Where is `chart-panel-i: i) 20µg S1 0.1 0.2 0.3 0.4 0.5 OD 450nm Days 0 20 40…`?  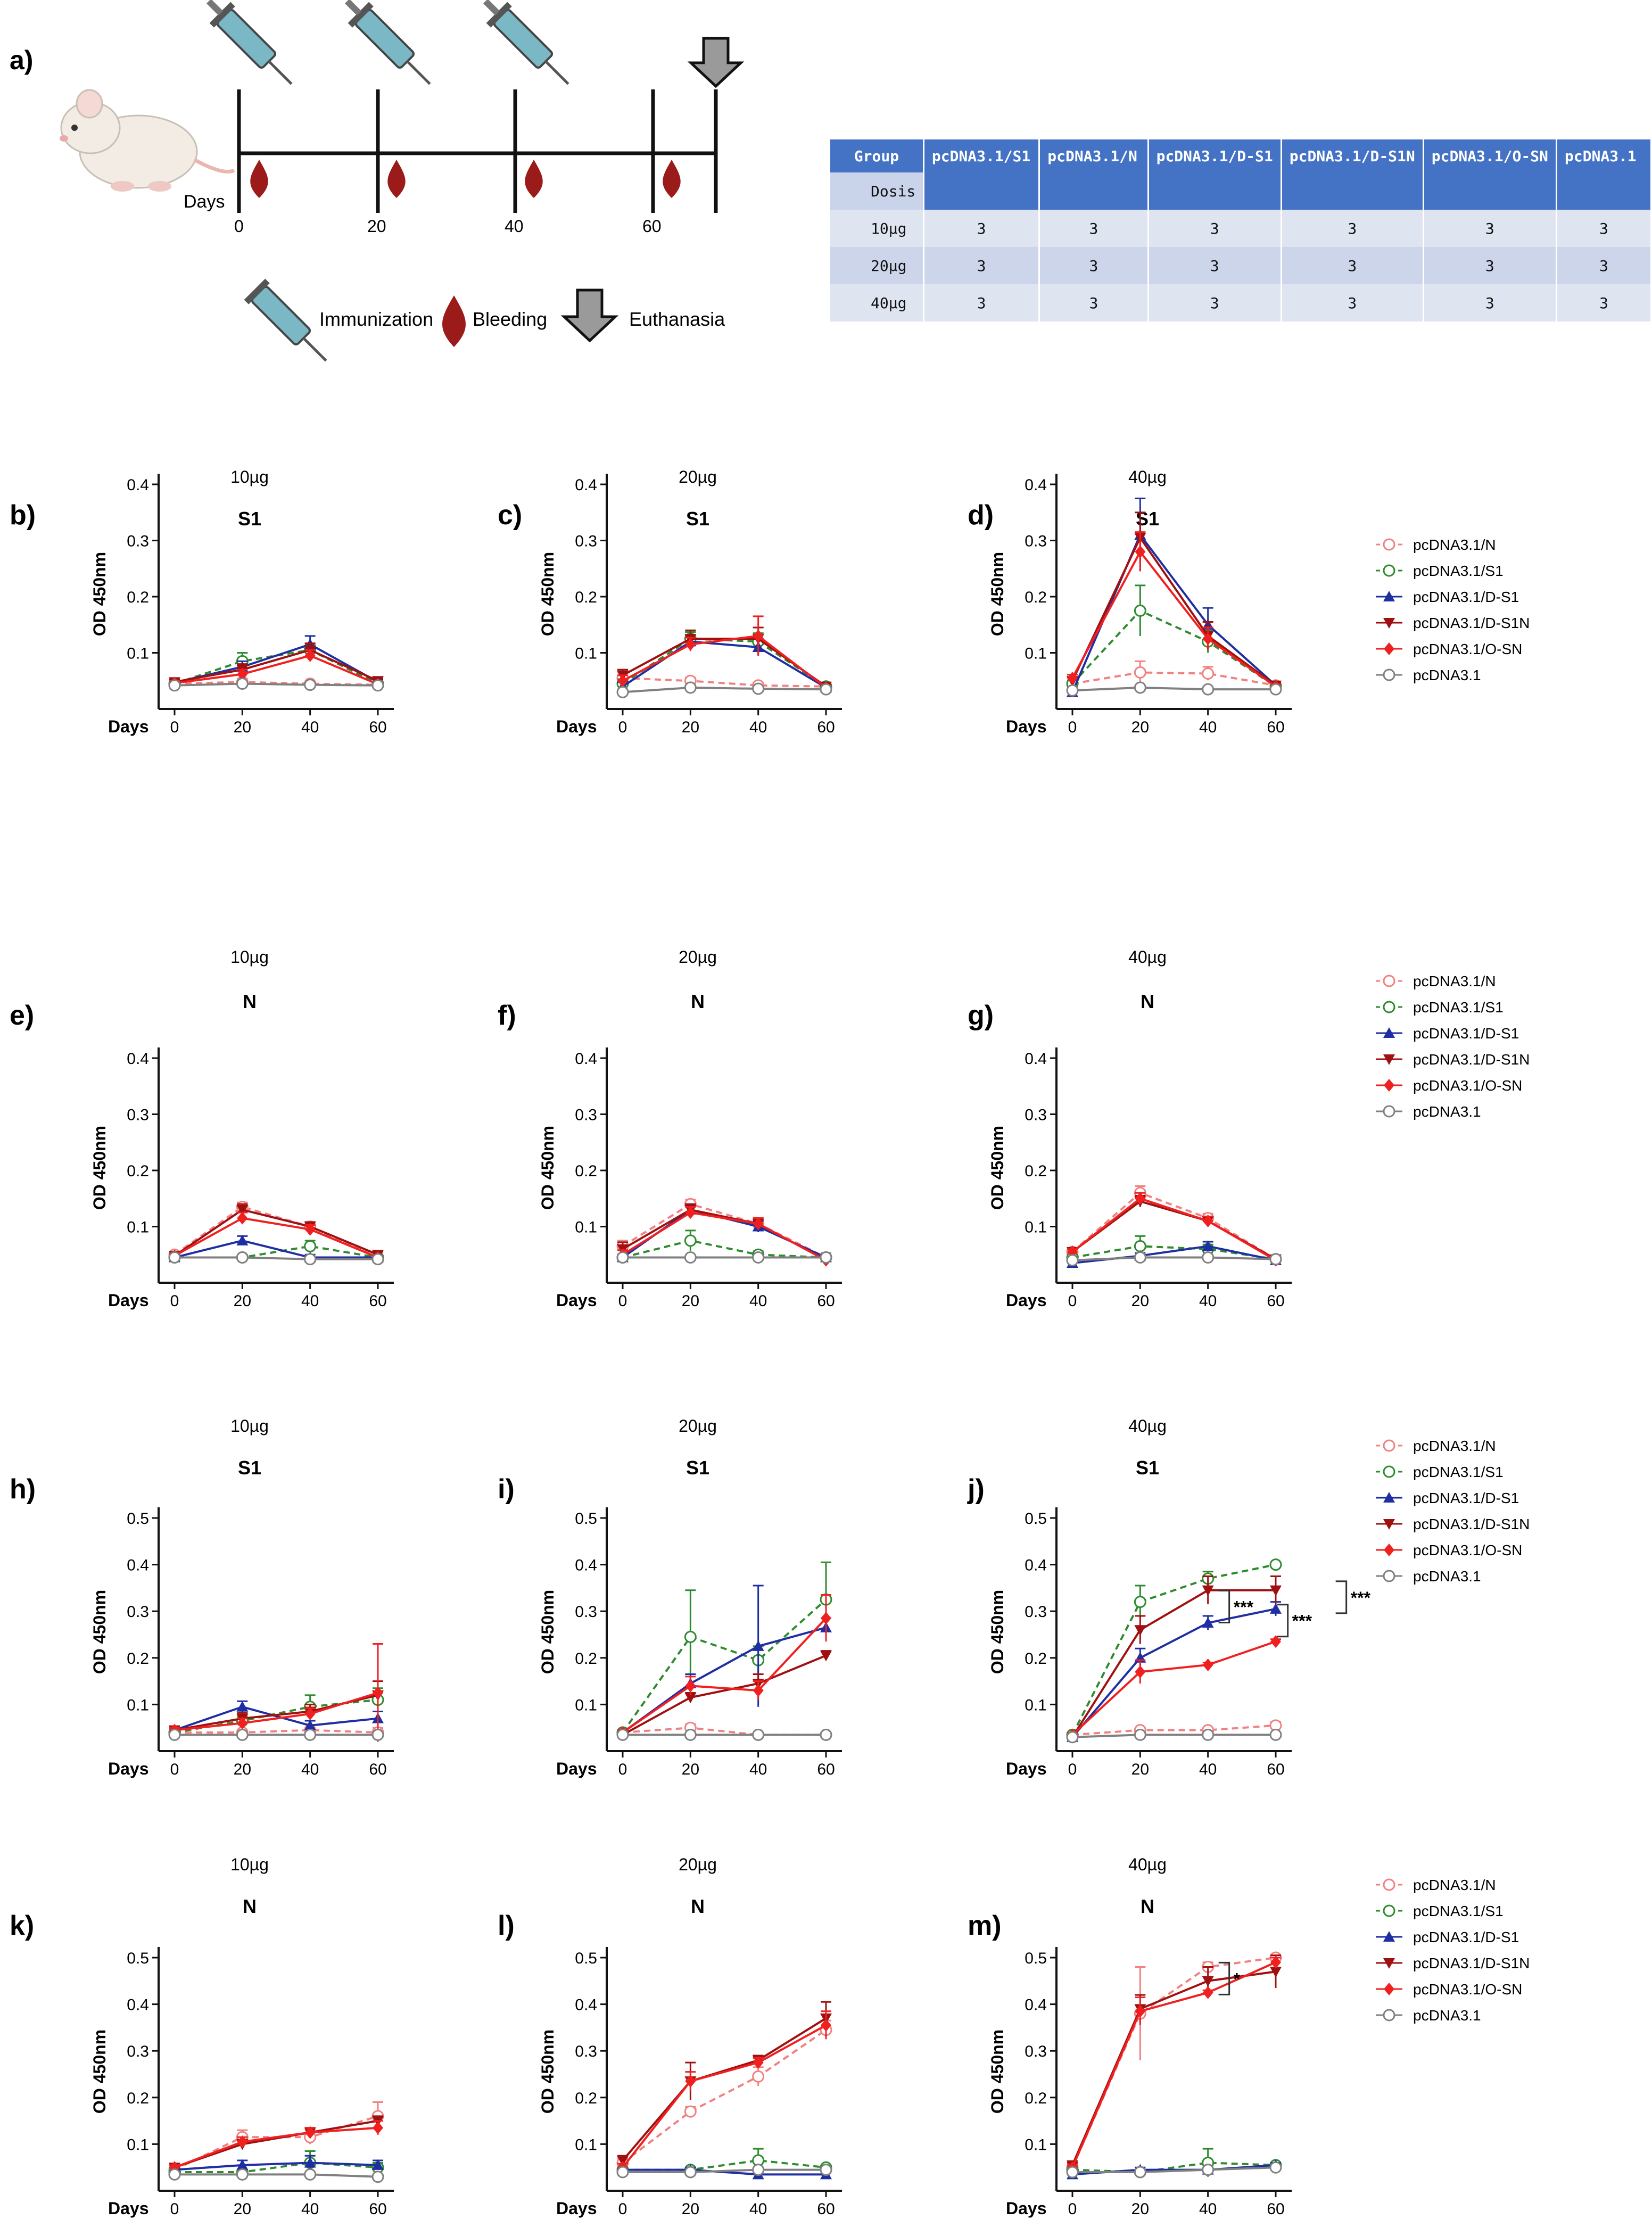 chart-panel-i: i) 20µg S1 0.1 0.2 0.3 0.4 0.5 OD 450nm Days 0 20 40… is located at coordinates (670, 1597).